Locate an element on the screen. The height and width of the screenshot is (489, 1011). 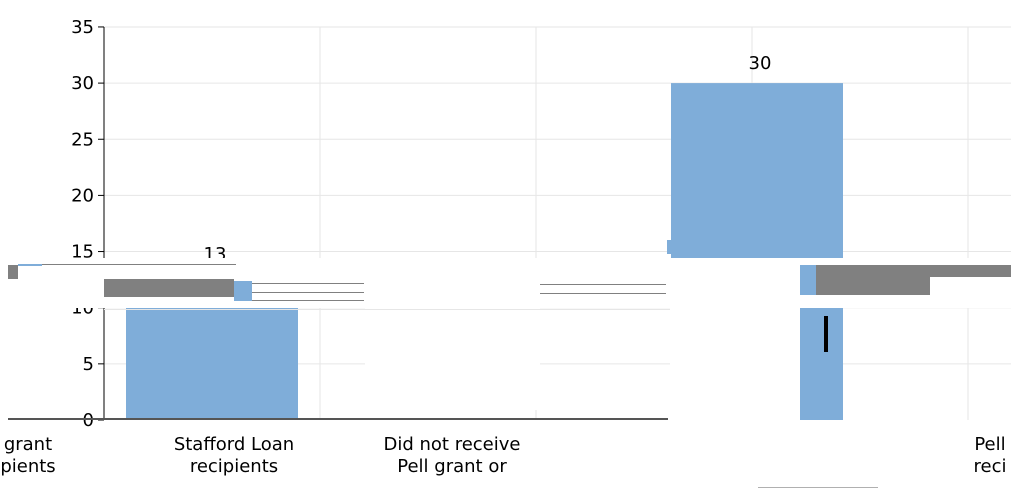
data-label: 30 is located at coordinates (760, 63).